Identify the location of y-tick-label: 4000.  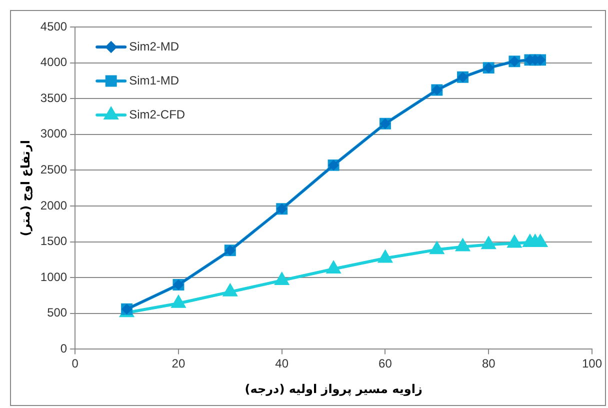
(54, 62).